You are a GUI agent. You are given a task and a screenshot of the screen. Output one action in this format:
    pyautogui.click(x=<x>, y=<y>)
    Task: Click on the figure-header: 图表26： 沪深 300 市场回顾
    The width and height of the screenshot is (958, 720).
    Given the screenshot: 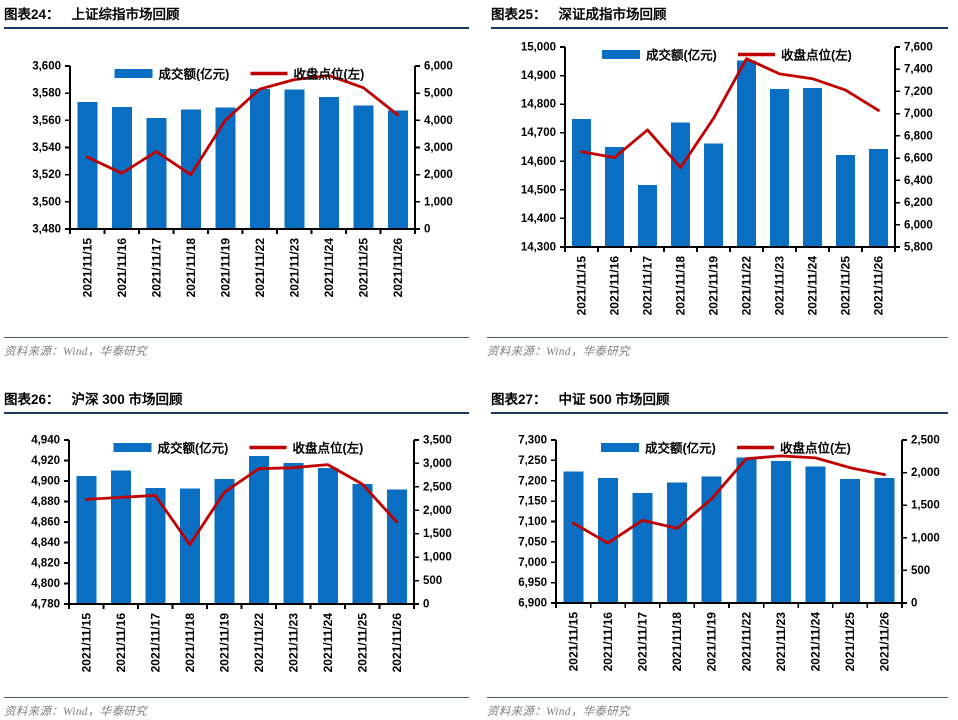 What is the action you would take?
    pyautogui.click(x=236, y=401)
    